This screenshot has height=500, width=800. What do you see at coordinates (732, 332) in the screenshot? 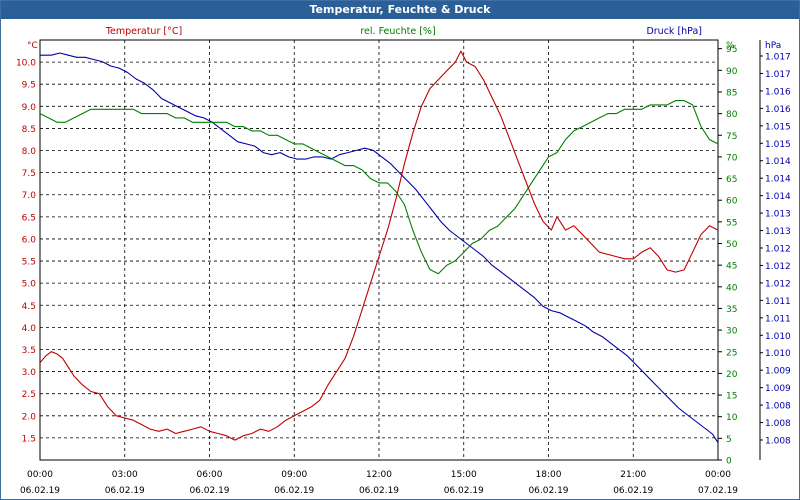
I see `hum-tick-label: 30` at bounding box center [732, 332].